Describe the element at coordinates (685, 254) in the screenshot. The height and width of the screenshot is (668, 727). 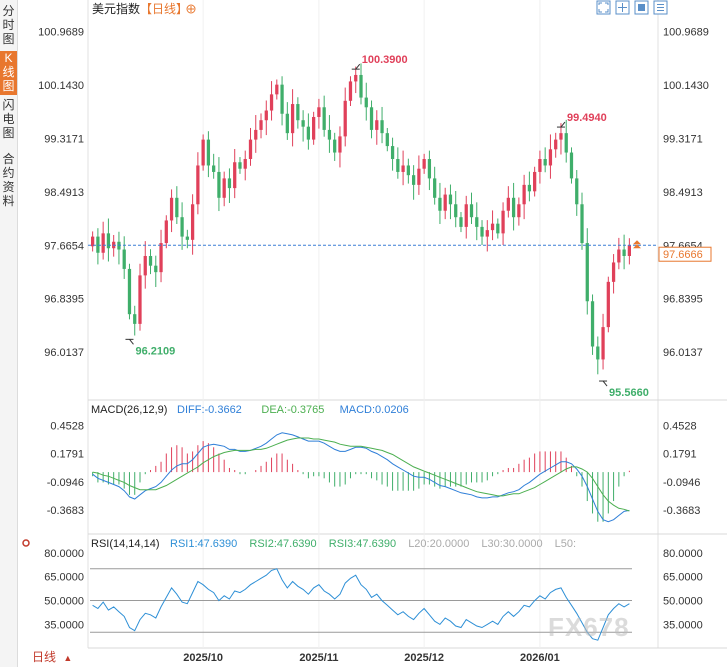
I see `last-price-box` at that location.